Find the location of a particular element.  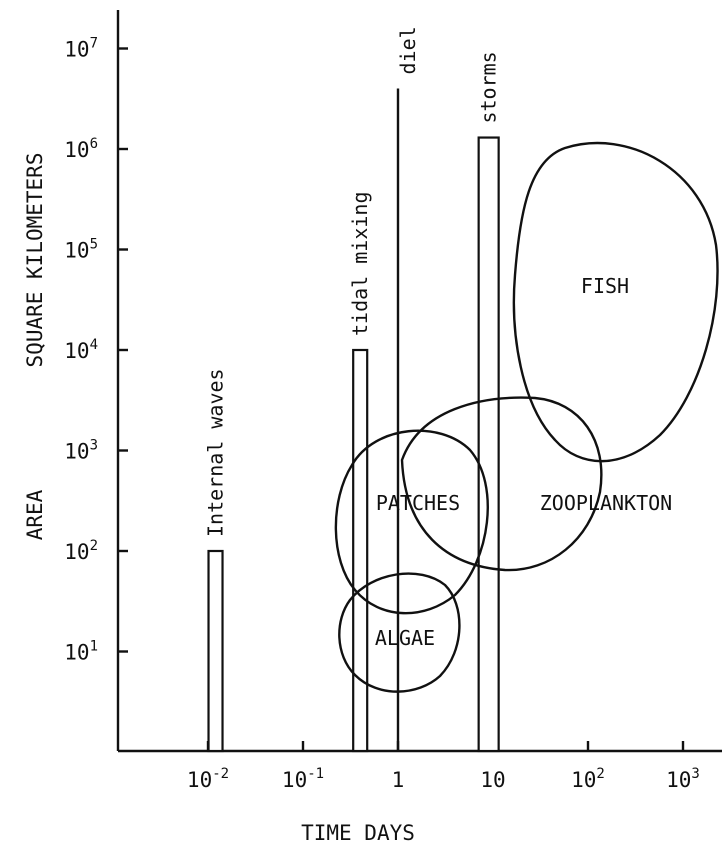

zooplankton-label: ZOOPLANKTON is located at coordinates (606, 503).